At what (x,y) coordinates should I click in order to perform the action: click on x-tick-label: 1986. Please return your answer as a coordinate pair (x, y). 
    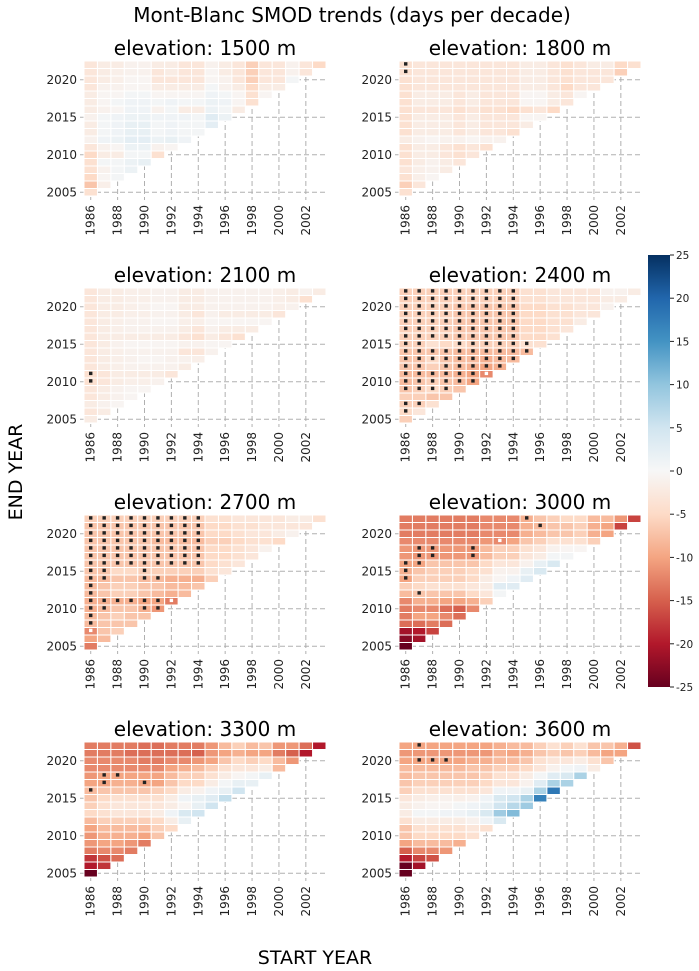
    Looking at the image, I should click on (91, 901).